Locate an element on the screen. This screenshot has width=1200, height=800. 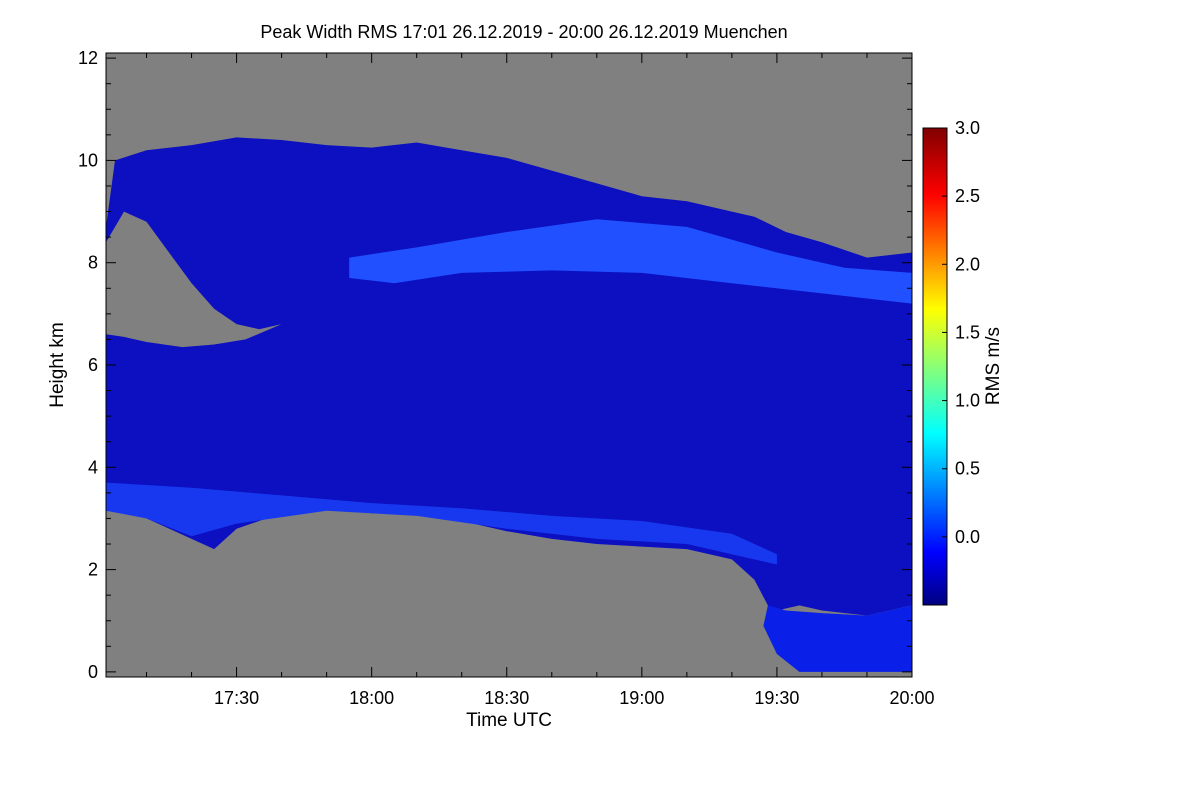
colorbar-ticks: 0.0 0.5 1.0 1.5 2.0 2.5 3.0 is located at coordinates (961, 332).